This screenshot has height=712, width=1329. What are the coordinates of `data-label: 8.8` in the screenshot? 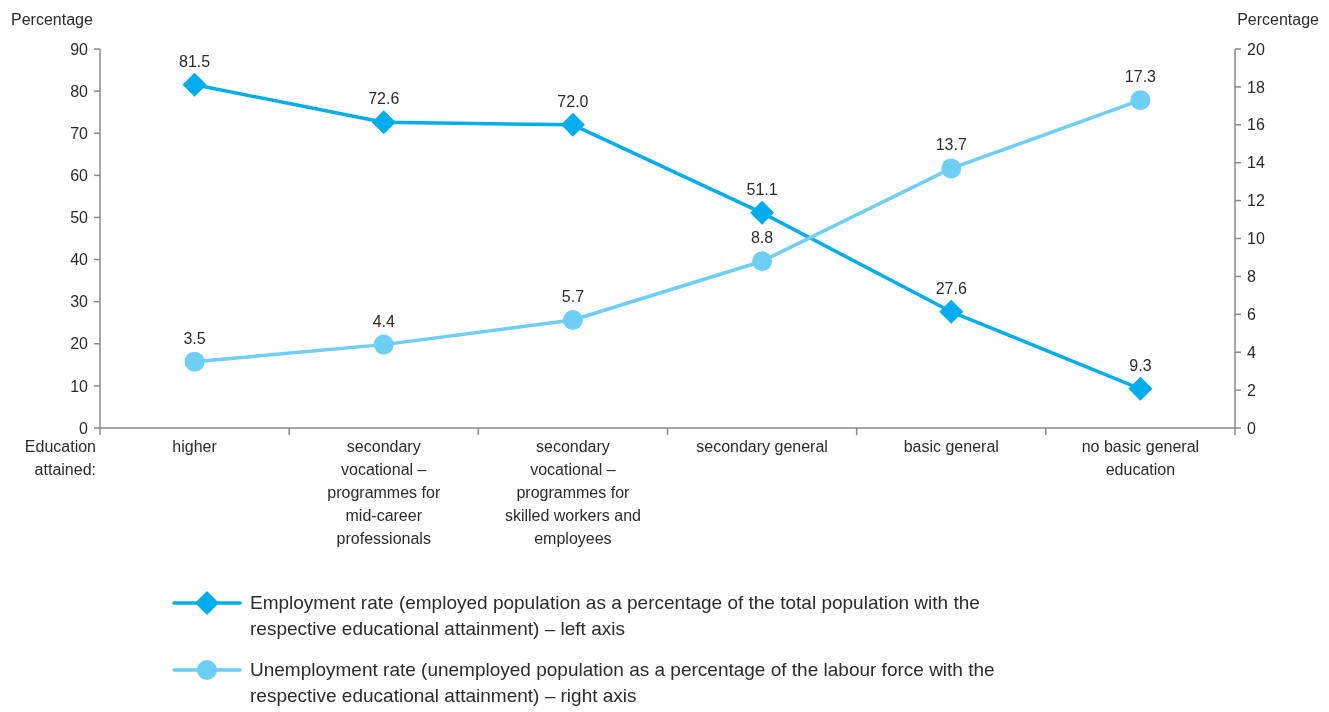 It's located at (762, 238).